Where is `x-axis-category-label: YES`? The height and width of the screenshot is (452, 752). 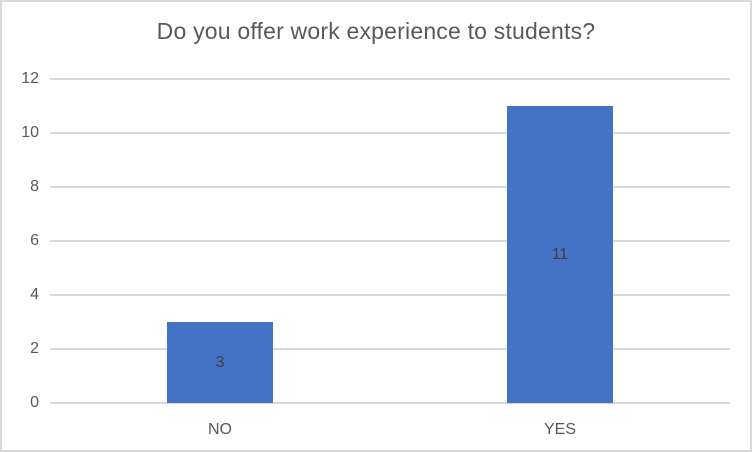 x-axis-category-label: YES is located at coordinates (559, 429).